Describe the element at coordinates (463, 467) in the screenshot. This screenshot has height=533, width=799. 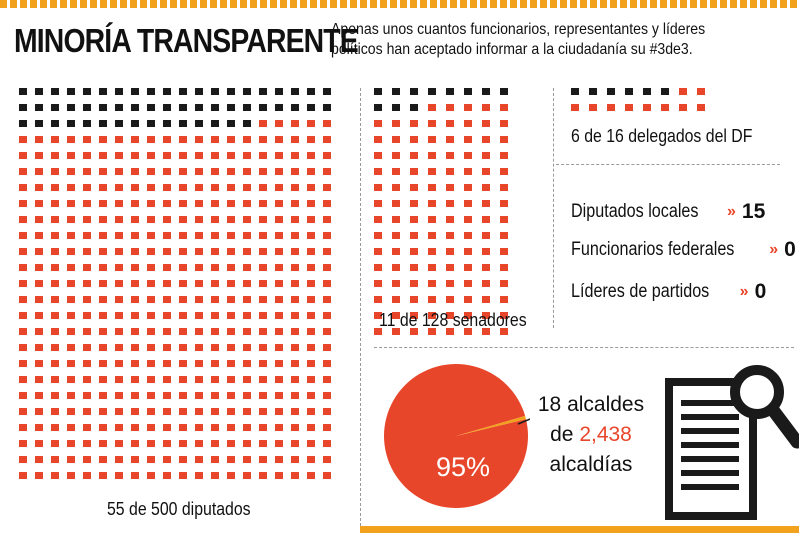
I see `pie-percent-label: 95%` at that location.